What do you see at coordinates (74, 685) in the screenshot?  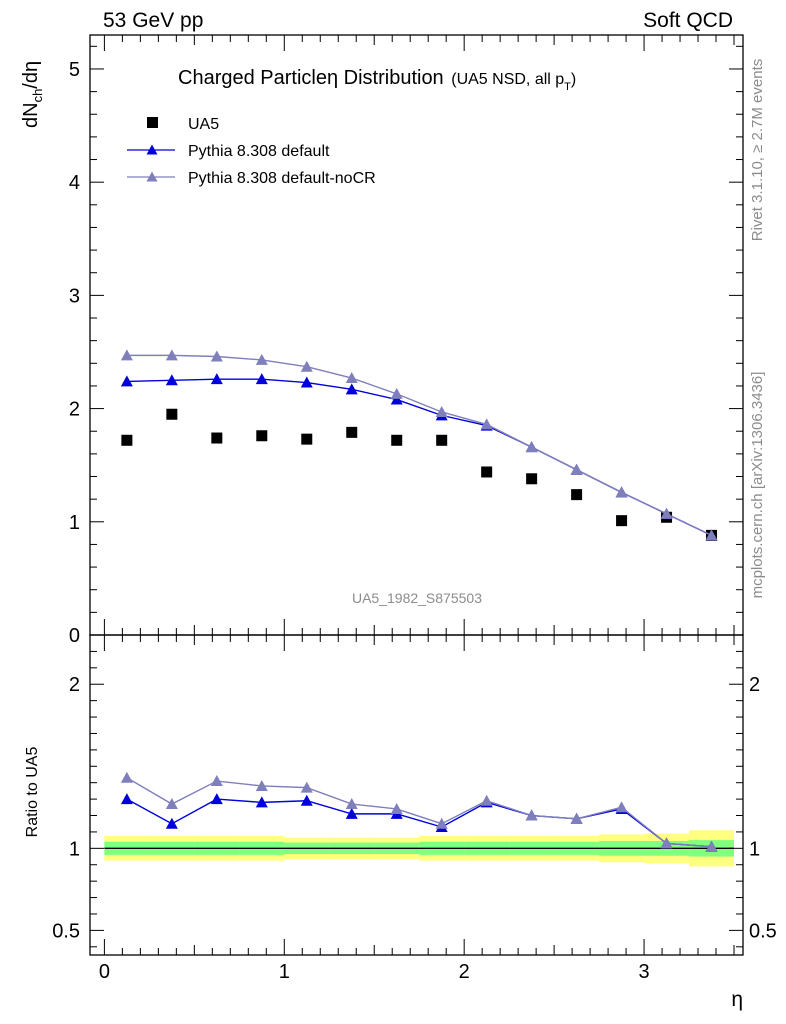 I see `ratio-y-tick-label-left: 2` at bounding box center [74, 685].